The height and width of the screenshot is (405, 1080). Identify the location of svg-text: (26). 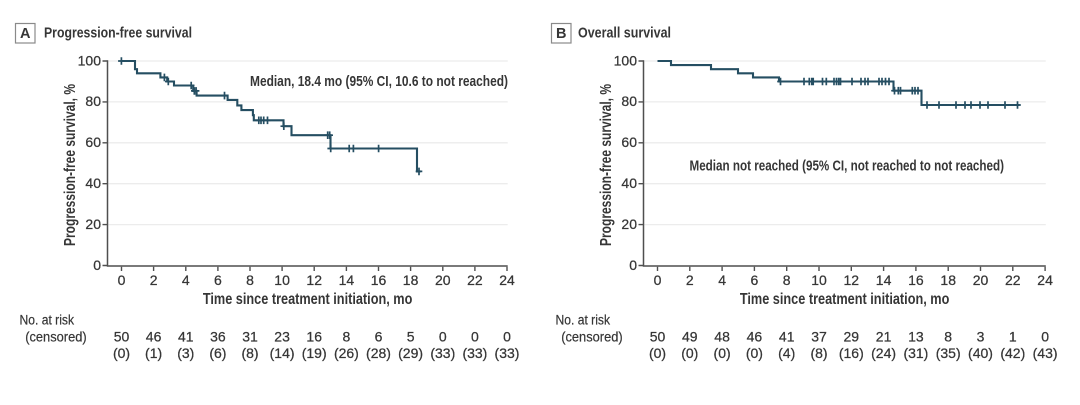
(346, 353).